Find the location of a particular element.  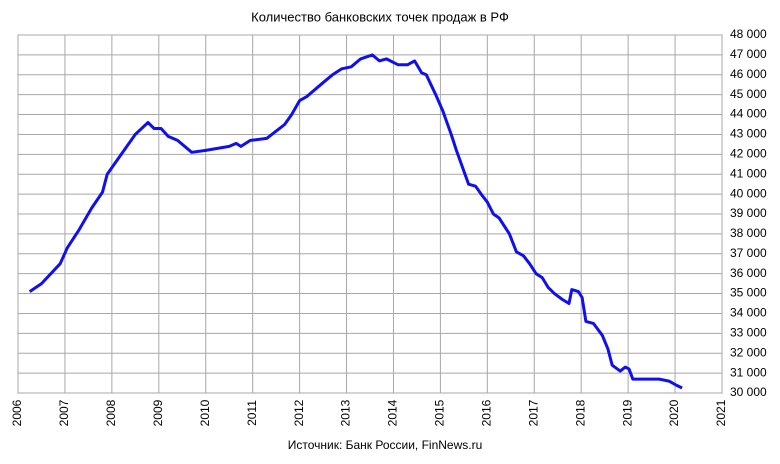

y-tick-label: 38 000 is located at coordinates (748, 233).